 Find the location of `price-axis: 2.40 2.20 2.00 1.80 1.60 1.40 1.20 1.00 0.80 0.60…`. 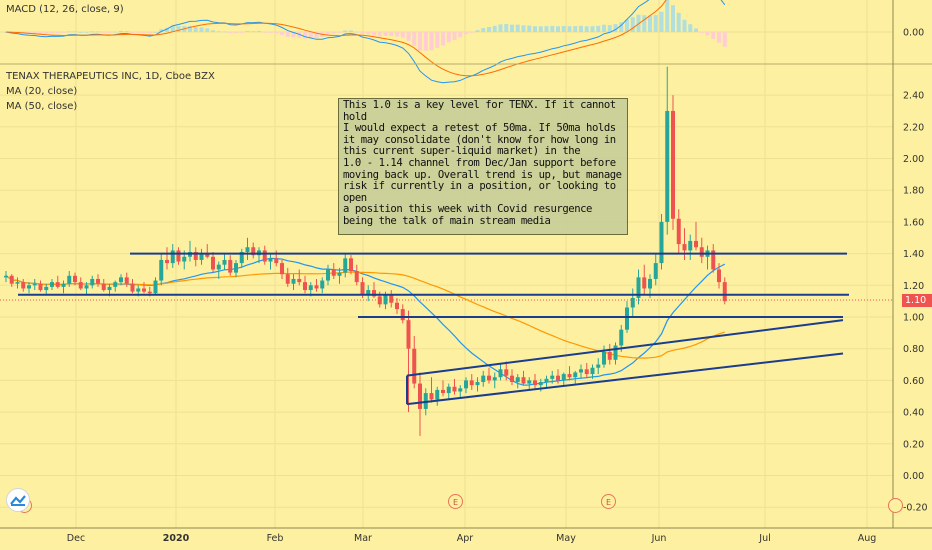

price-axis: 2.40 2.20 2.00 1.80 1.60 1.40 1.20 1.00 0.80 0.60… is located at coordinates (915, 271).